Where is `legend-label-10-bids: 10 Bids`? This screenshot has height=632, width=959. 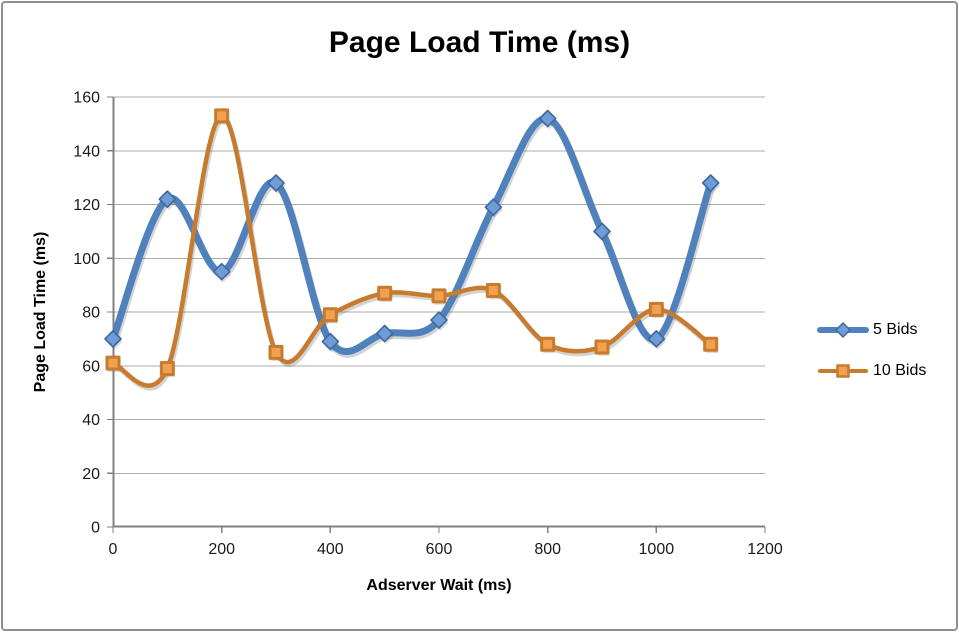 legend-label-10-bids: 10 Bids is located at coordinates (900, 370).